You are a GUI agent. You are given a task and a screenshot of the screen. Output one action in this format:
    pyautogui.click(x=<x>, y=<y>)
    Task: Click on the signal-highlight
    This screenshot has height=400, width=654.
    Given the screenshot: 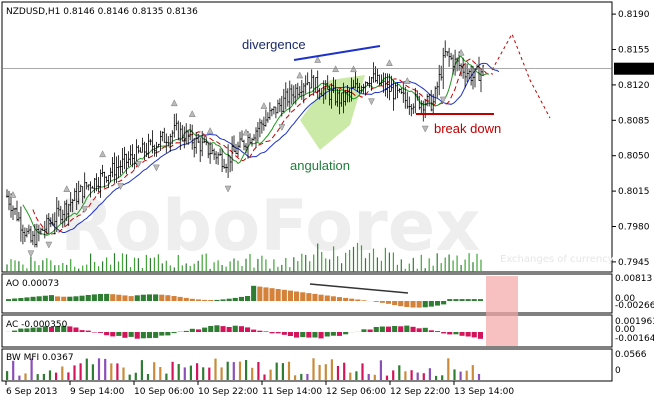 What is the action you would take?
    pyautogui.click(x=502, y=311)
    